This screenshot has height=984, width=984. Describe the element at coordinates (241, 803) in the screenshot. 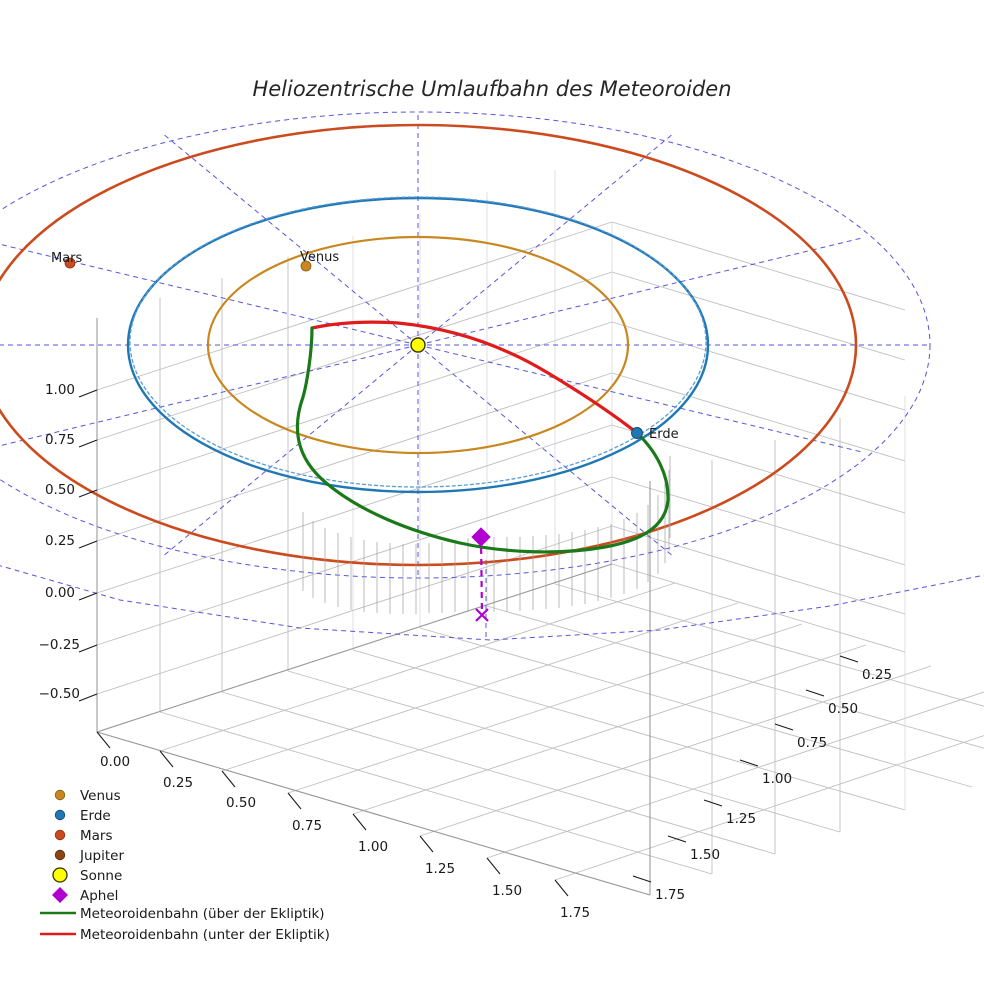

I see `x-tick-label: 0.50` at that location.